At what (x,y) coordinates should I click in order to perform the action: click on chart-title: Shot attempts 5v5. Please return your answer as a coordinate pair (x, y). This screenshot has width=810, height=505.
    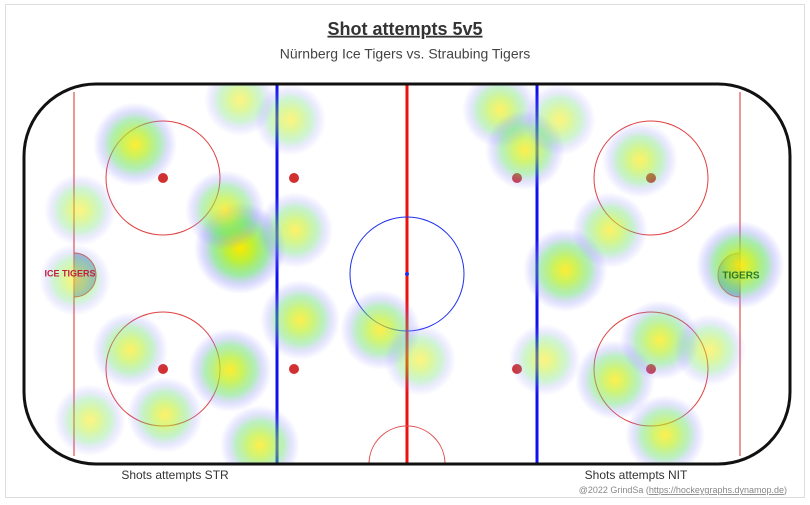
    Looking at the image, I should click on (404, 29).